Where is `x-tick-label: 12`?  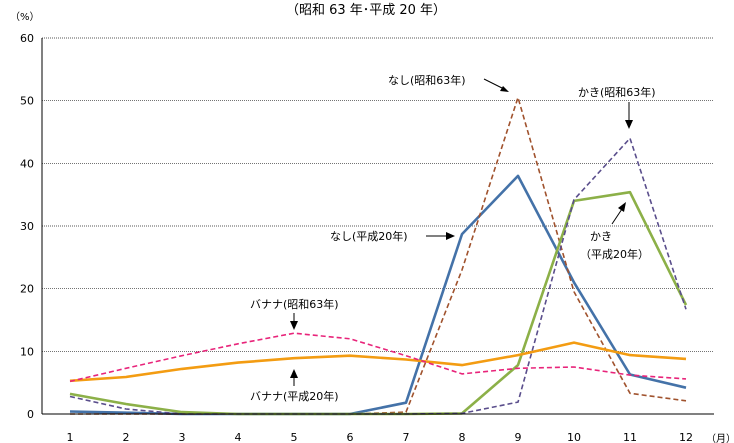 x-tick-label: 12 is located at coordinates (686, 437).